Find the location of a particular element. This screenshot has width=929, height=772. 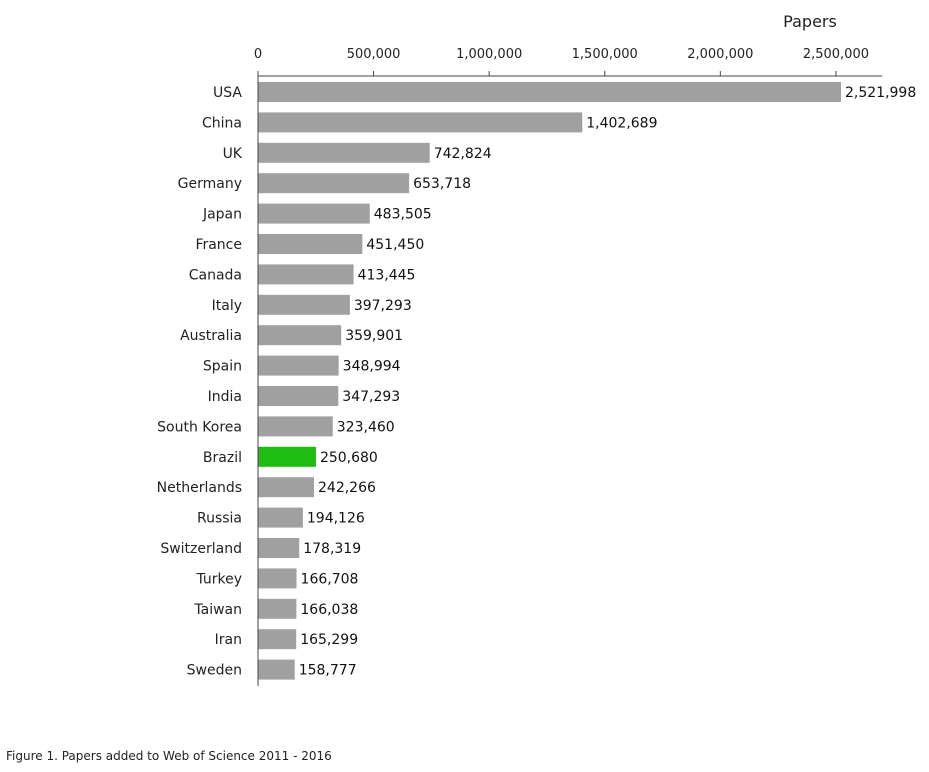

category-label: Germany is located at coordinates (210, 184).